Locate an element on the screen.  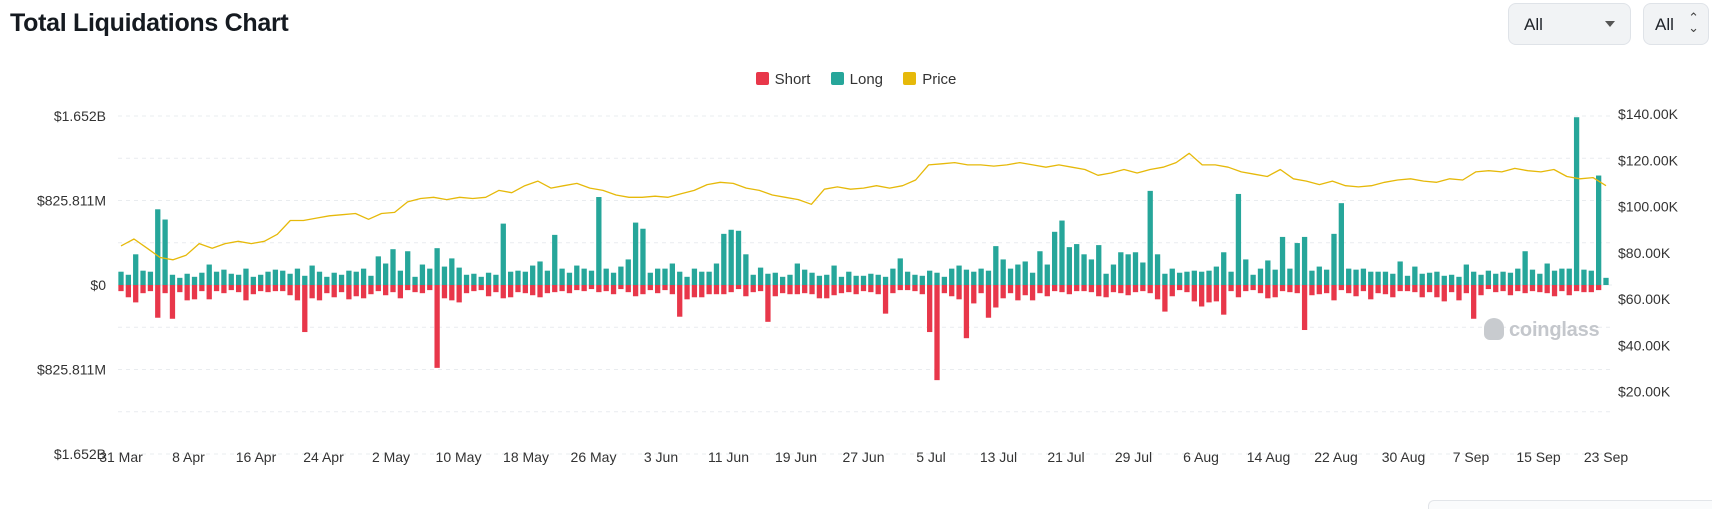
x-axis-tick-label: 26 May is located at coordinates (594, 457).